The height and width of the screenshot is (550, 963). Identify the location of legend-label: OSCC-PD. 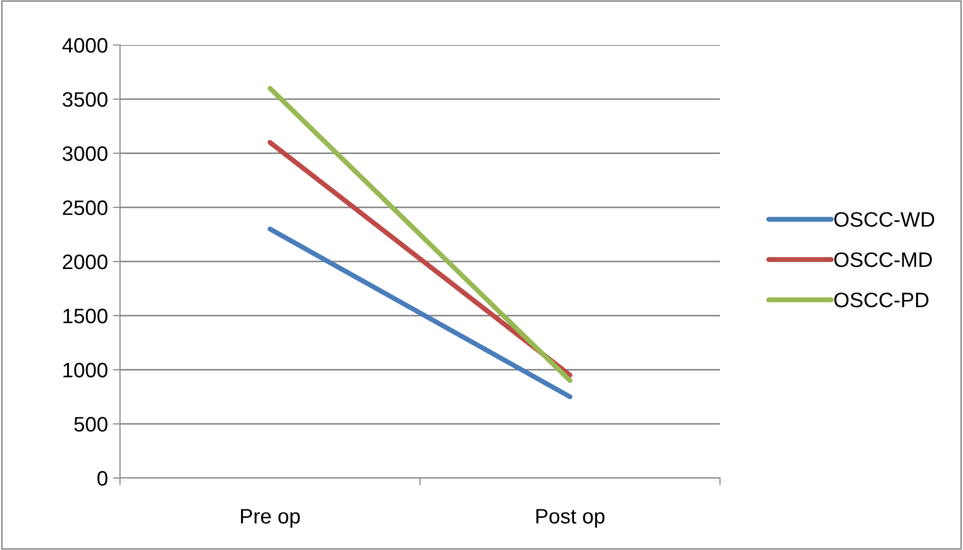
(881, 300).